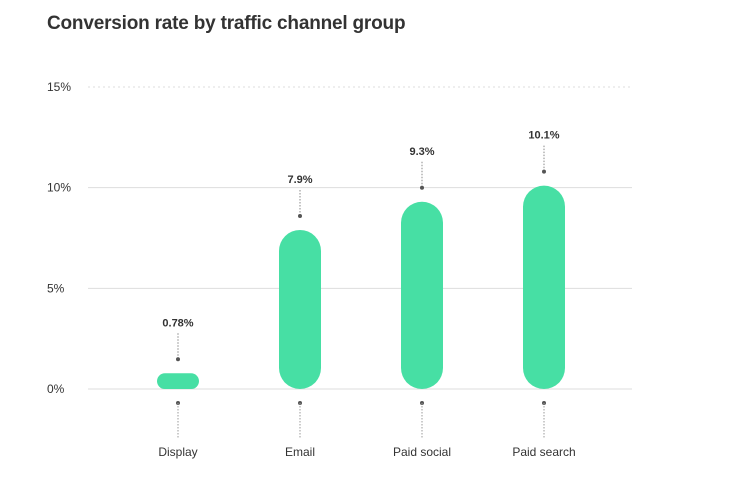 This screenshot has width=730, height=481. I want to click on bar-display, so click(178, 381).